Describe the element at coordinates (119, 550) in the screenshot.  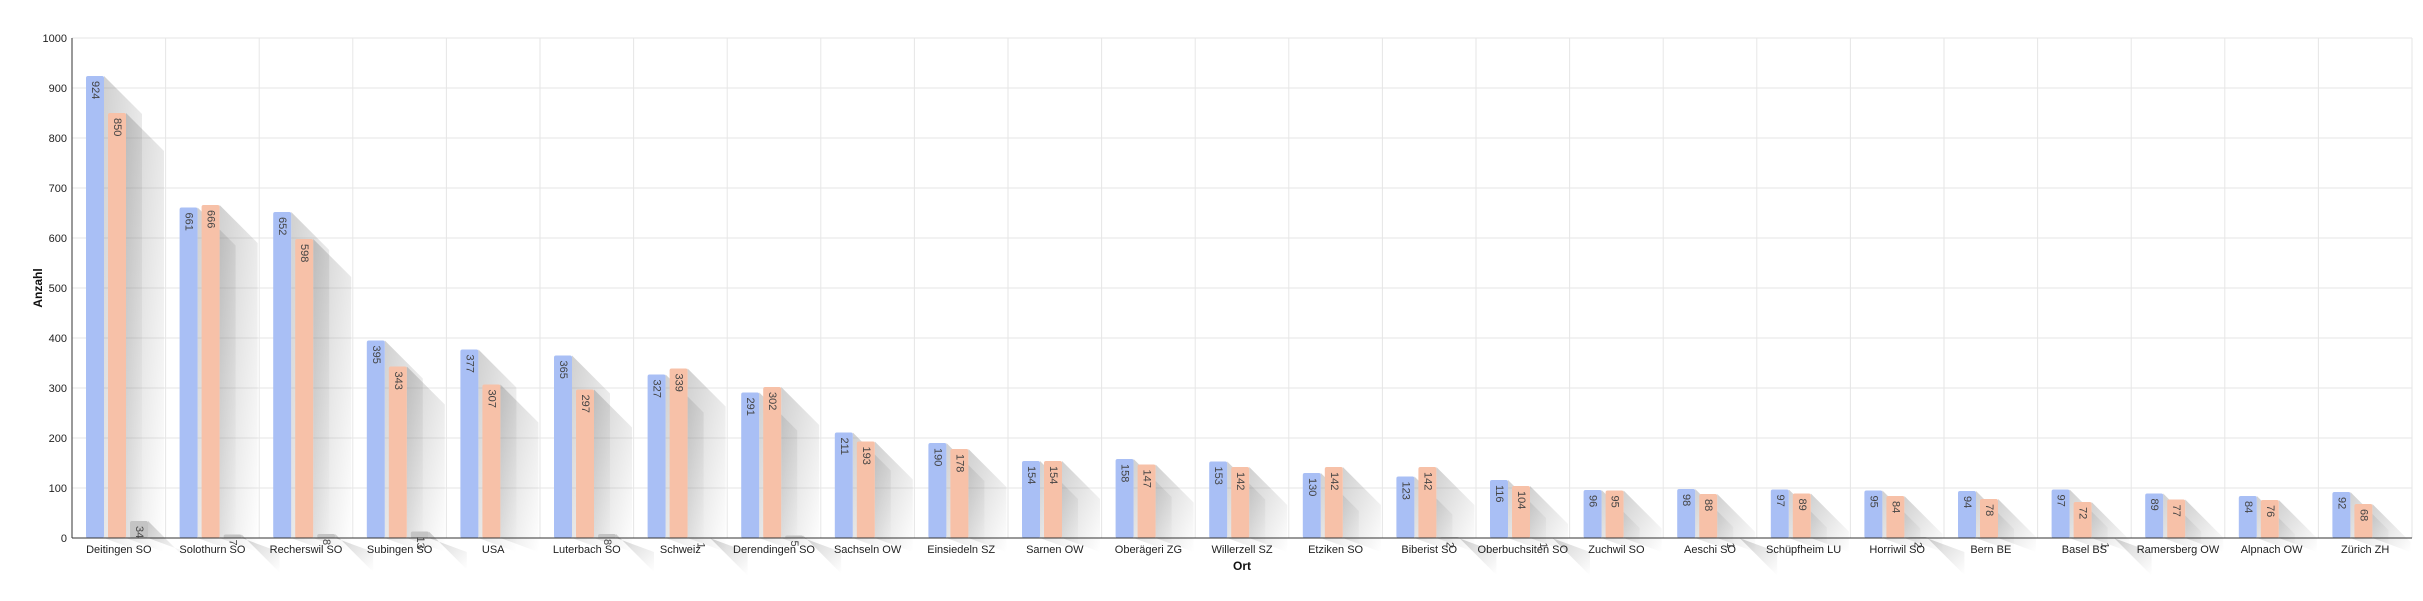
I see `x-tick-label: Deitingen SO` at that location.